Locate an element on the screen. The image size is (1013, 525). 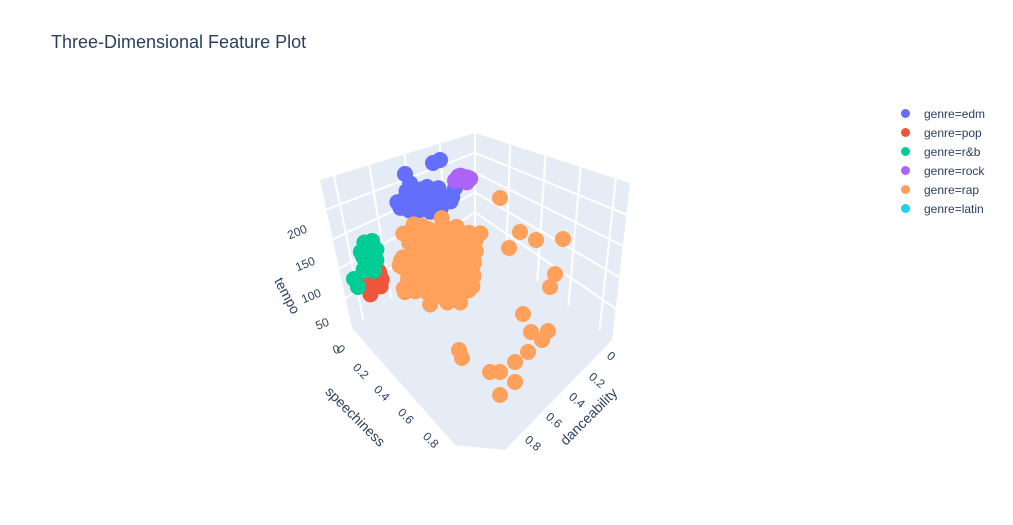
tick-y-3: 0.6 is located at coordinates (406, 416).